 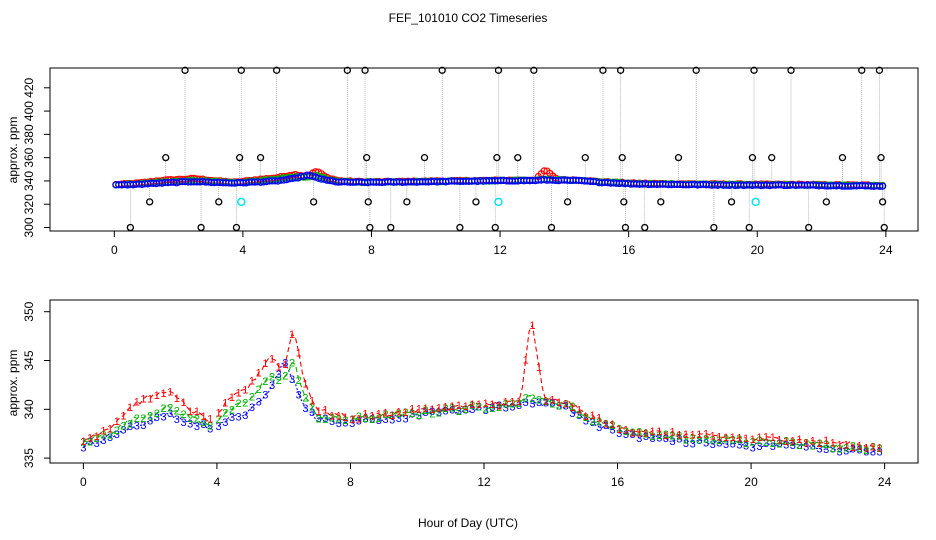 I want to click on bottom-panel-y-label: approx. ppm, so click(x=13, y=383).